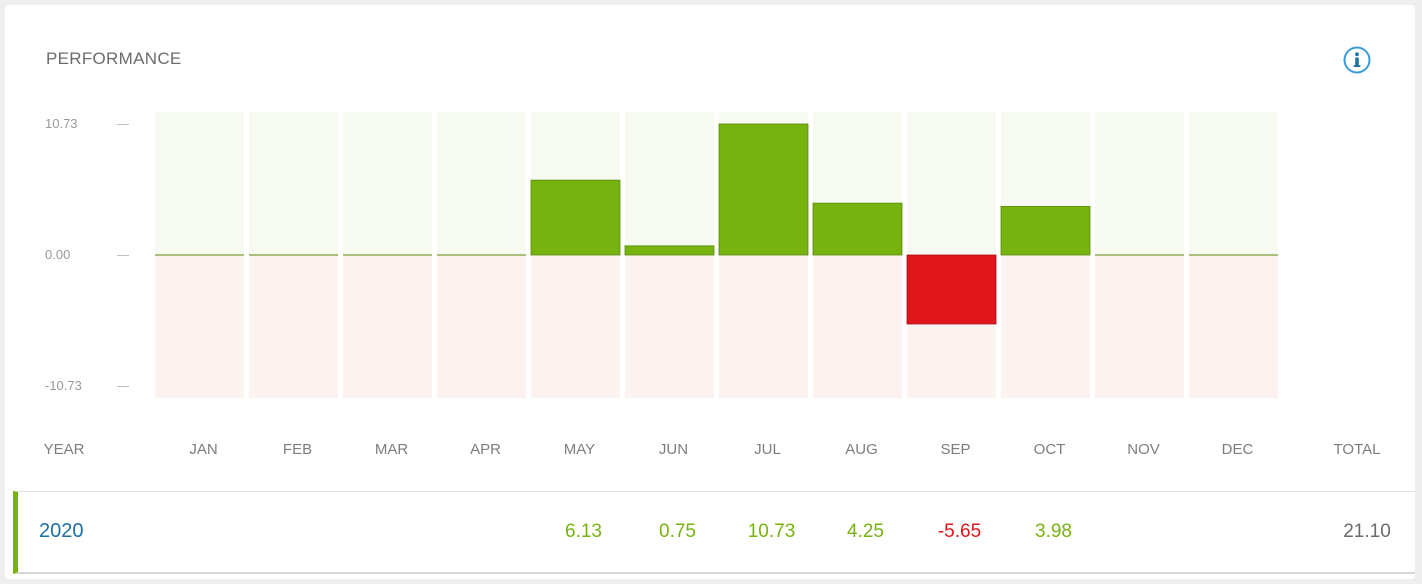  I want to click on month-value-sep: -5.65, so click(959, 531).